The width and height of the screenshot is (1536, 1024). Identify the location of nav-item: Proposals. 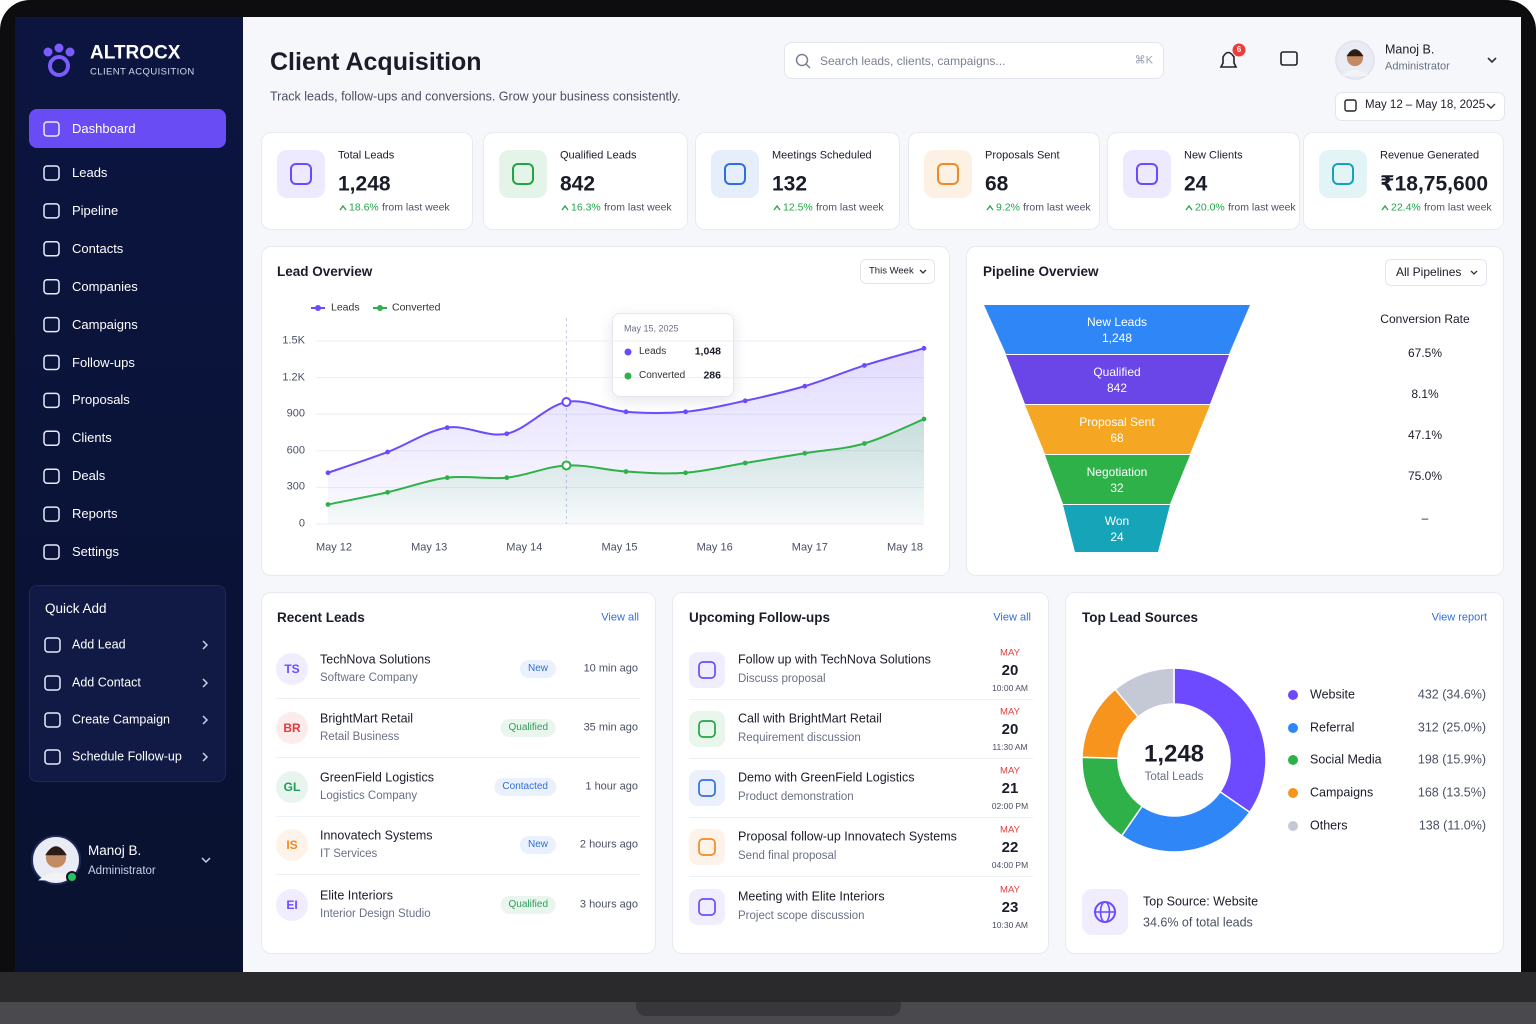
(101, 400).